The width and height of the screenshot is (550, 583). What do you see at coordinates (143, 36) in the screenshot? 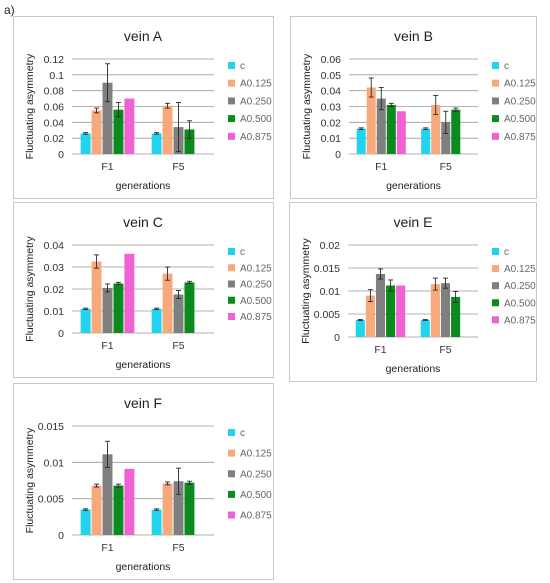
I see `chart-title: vein A` at bounding box center [143, 36].